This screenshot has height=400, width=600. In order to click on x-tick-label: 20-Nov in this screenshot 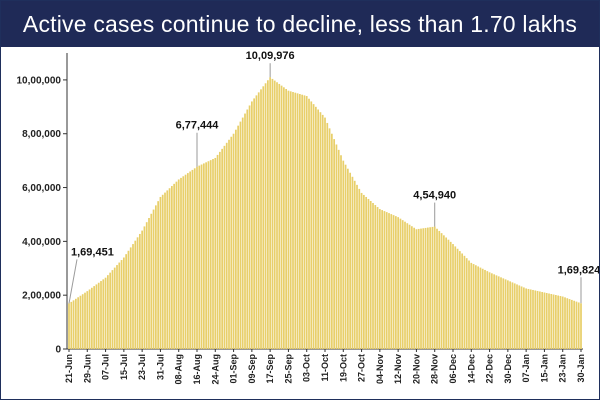, I will do `click(416, 369)`.